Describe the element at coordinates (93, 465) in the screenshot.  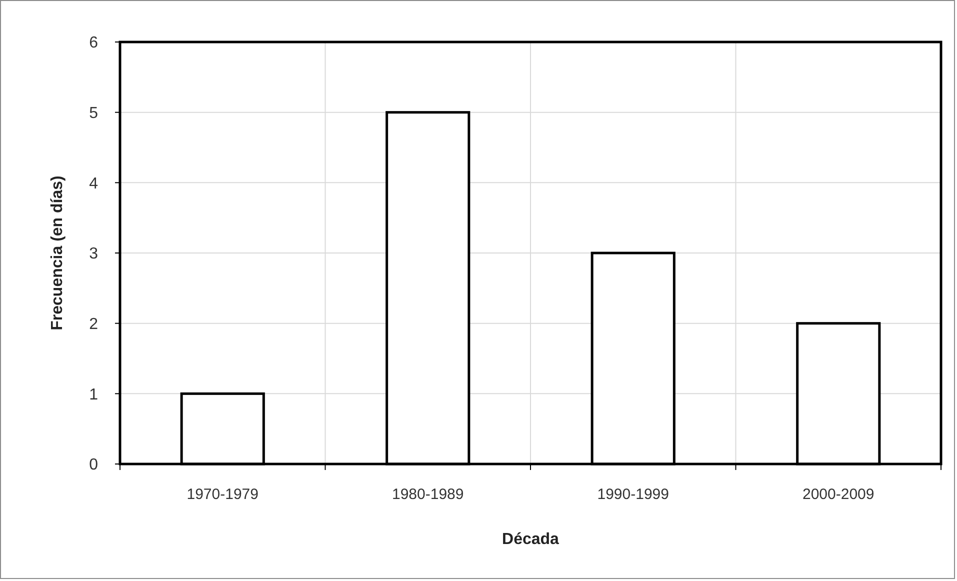
I see `y-tick-label: 0` at that location.